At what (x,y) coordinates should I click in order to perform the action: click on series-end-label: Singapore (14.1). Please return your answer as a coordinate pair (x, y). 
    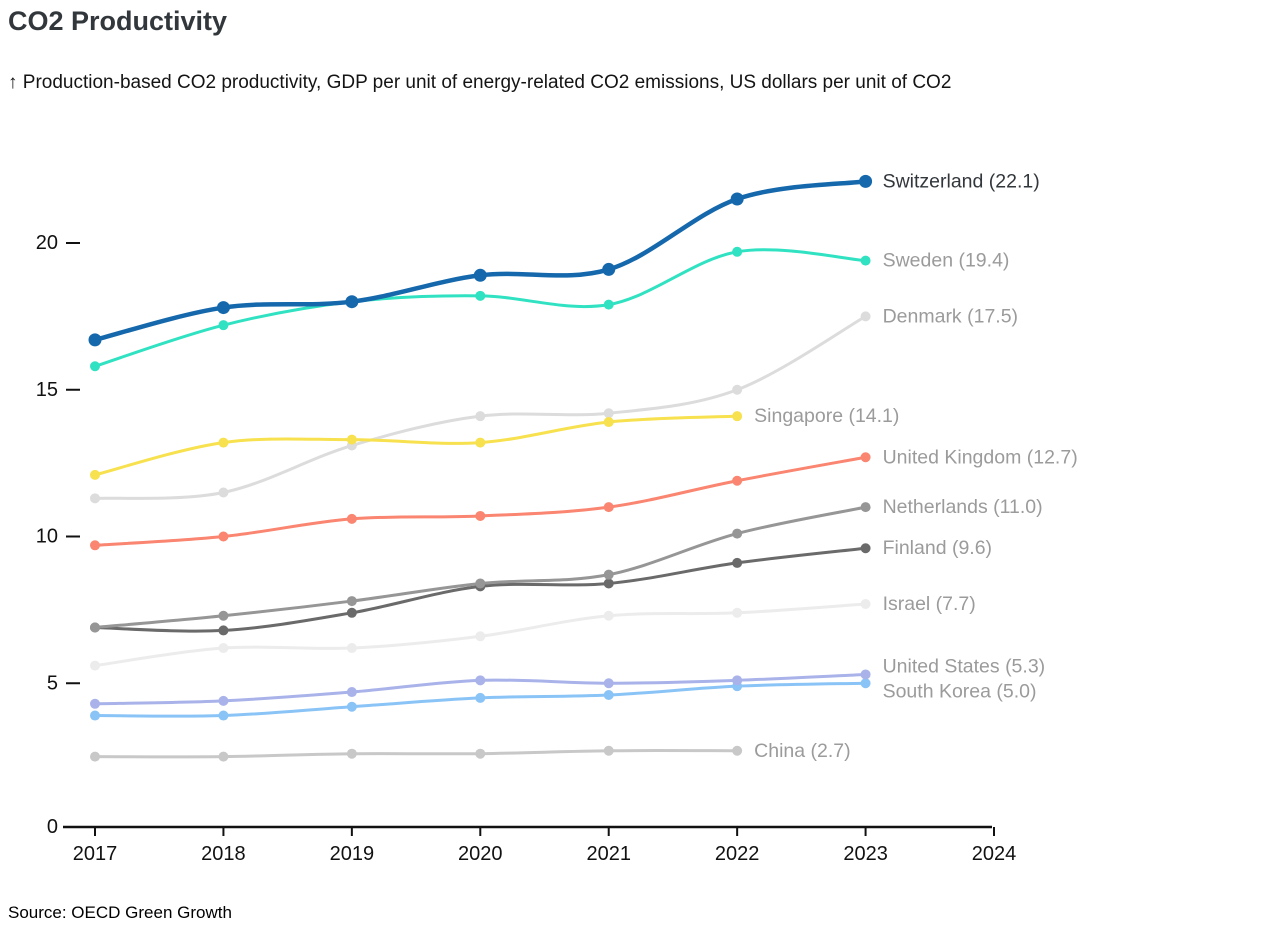
    Looking at the image, I should click on (826, 416).